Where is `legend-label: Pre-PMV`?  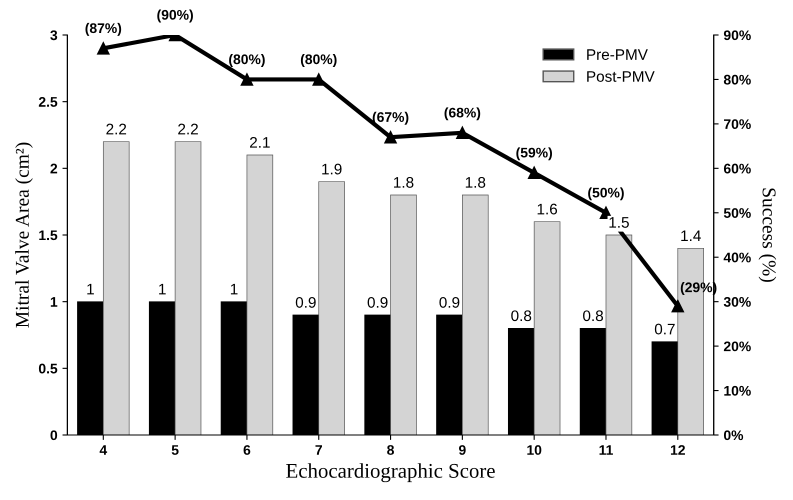
legend-label: Pre-PMV is located at coordinates (617, 54).